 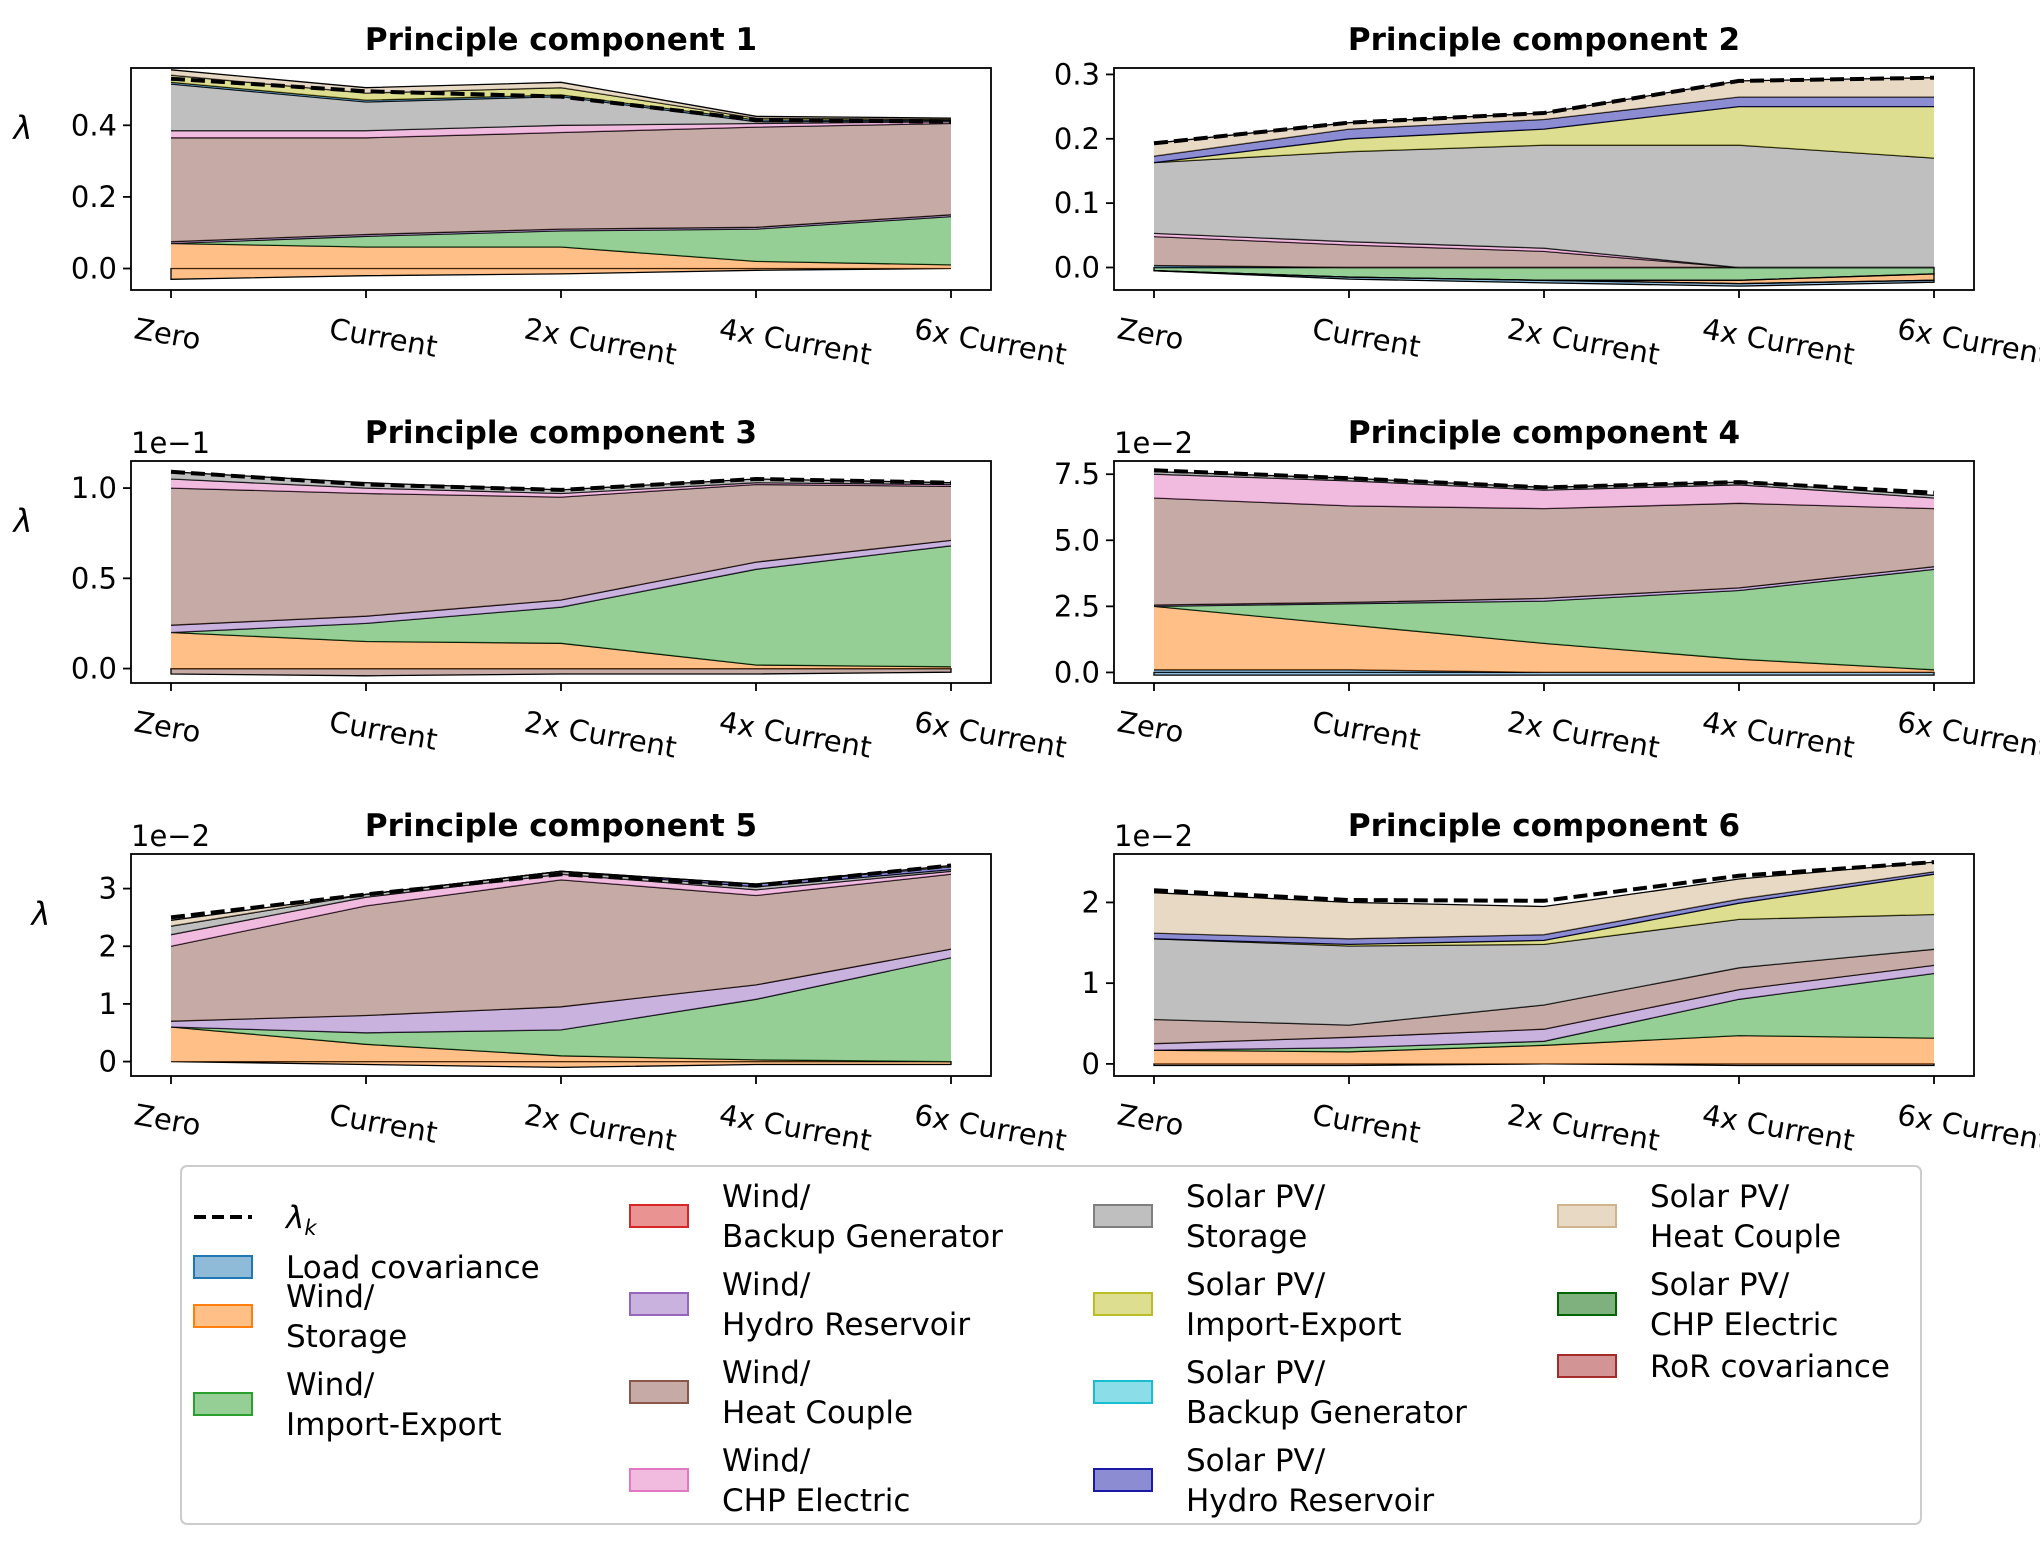 What do you see at coordinates (561, 826) in the screenshot?
I see `subplot-title: Principle component 5` at bounding box center [561, 826].